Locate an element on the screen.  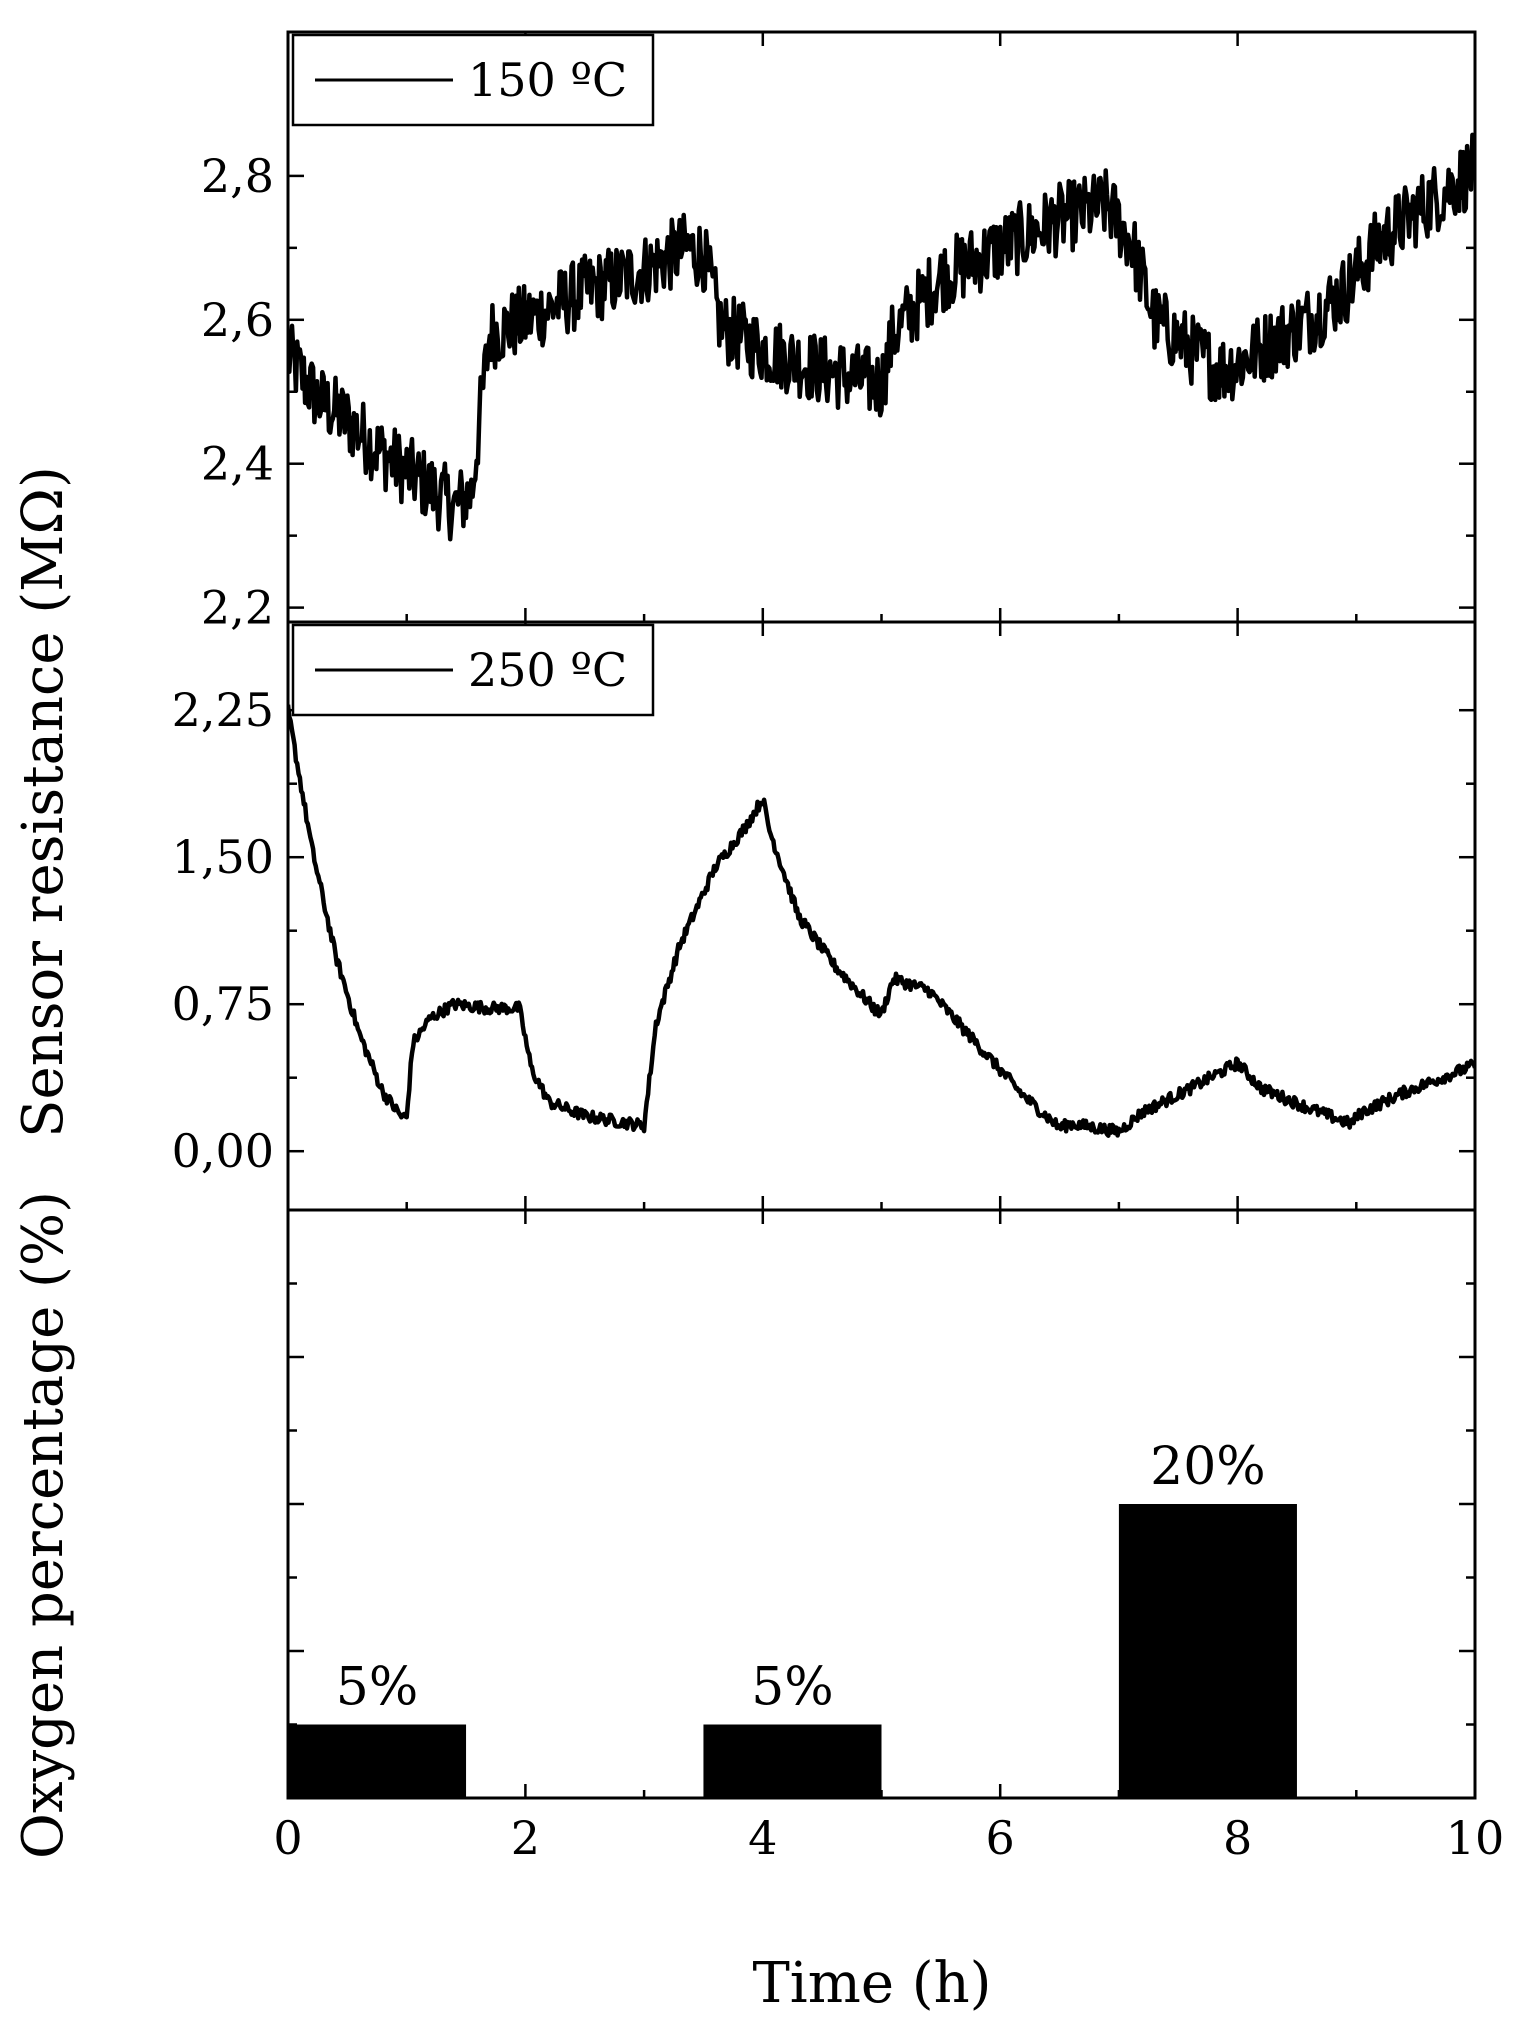
y-tick-label: 0,75 is located at coordinates (223, 1004).